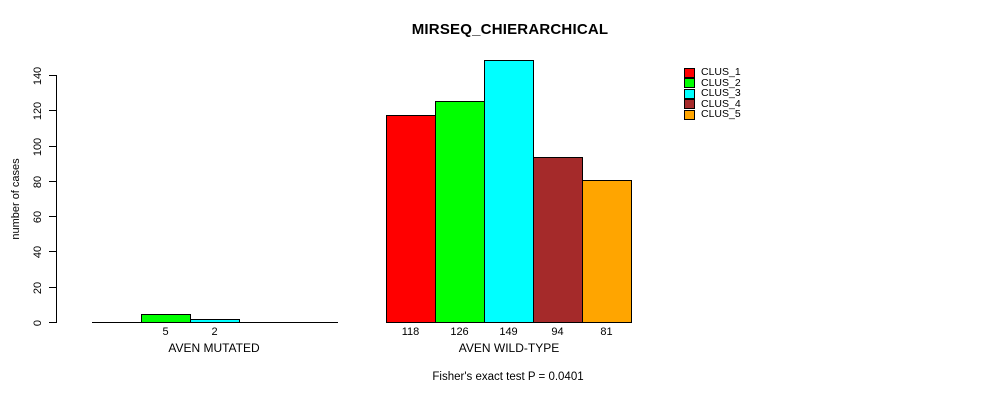 The width and height of the screenshot is (990, 400). I want to click on bar-clus-4-aven-wild-type, so click(558, 240).